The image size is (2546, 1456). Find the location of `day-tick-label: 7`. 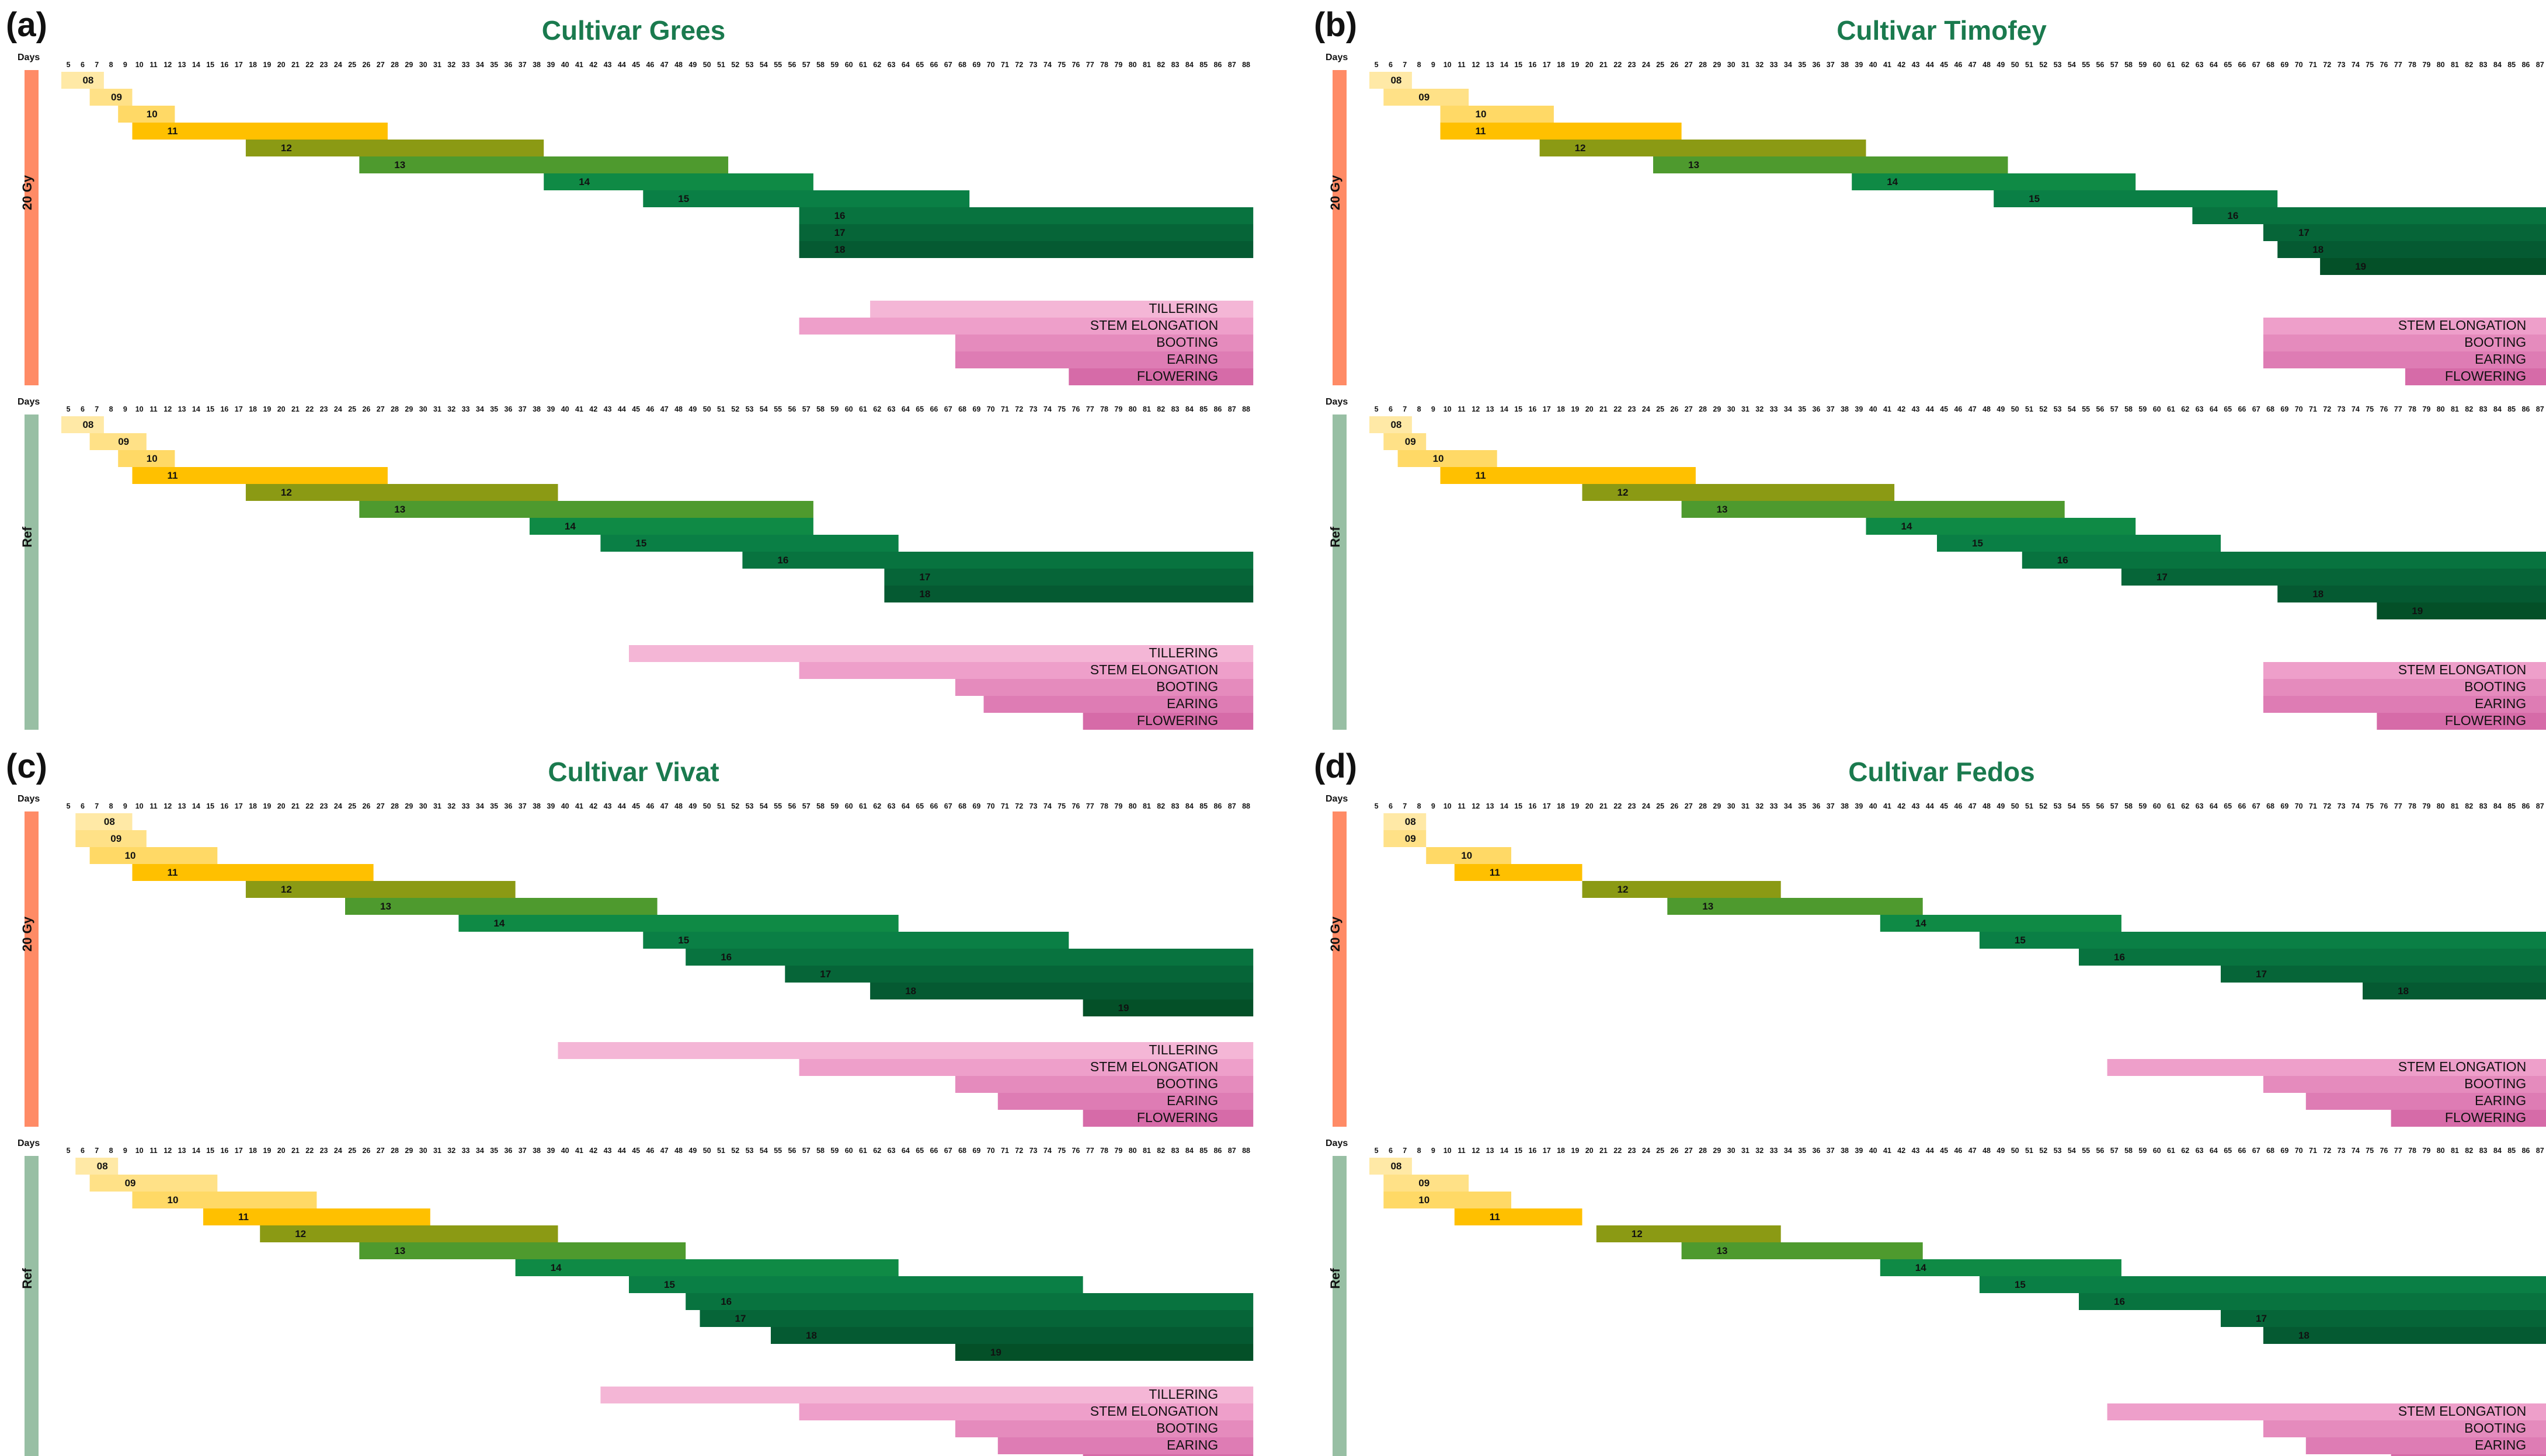

day-tick-label: 7 is located at coordinates (1405, 409).